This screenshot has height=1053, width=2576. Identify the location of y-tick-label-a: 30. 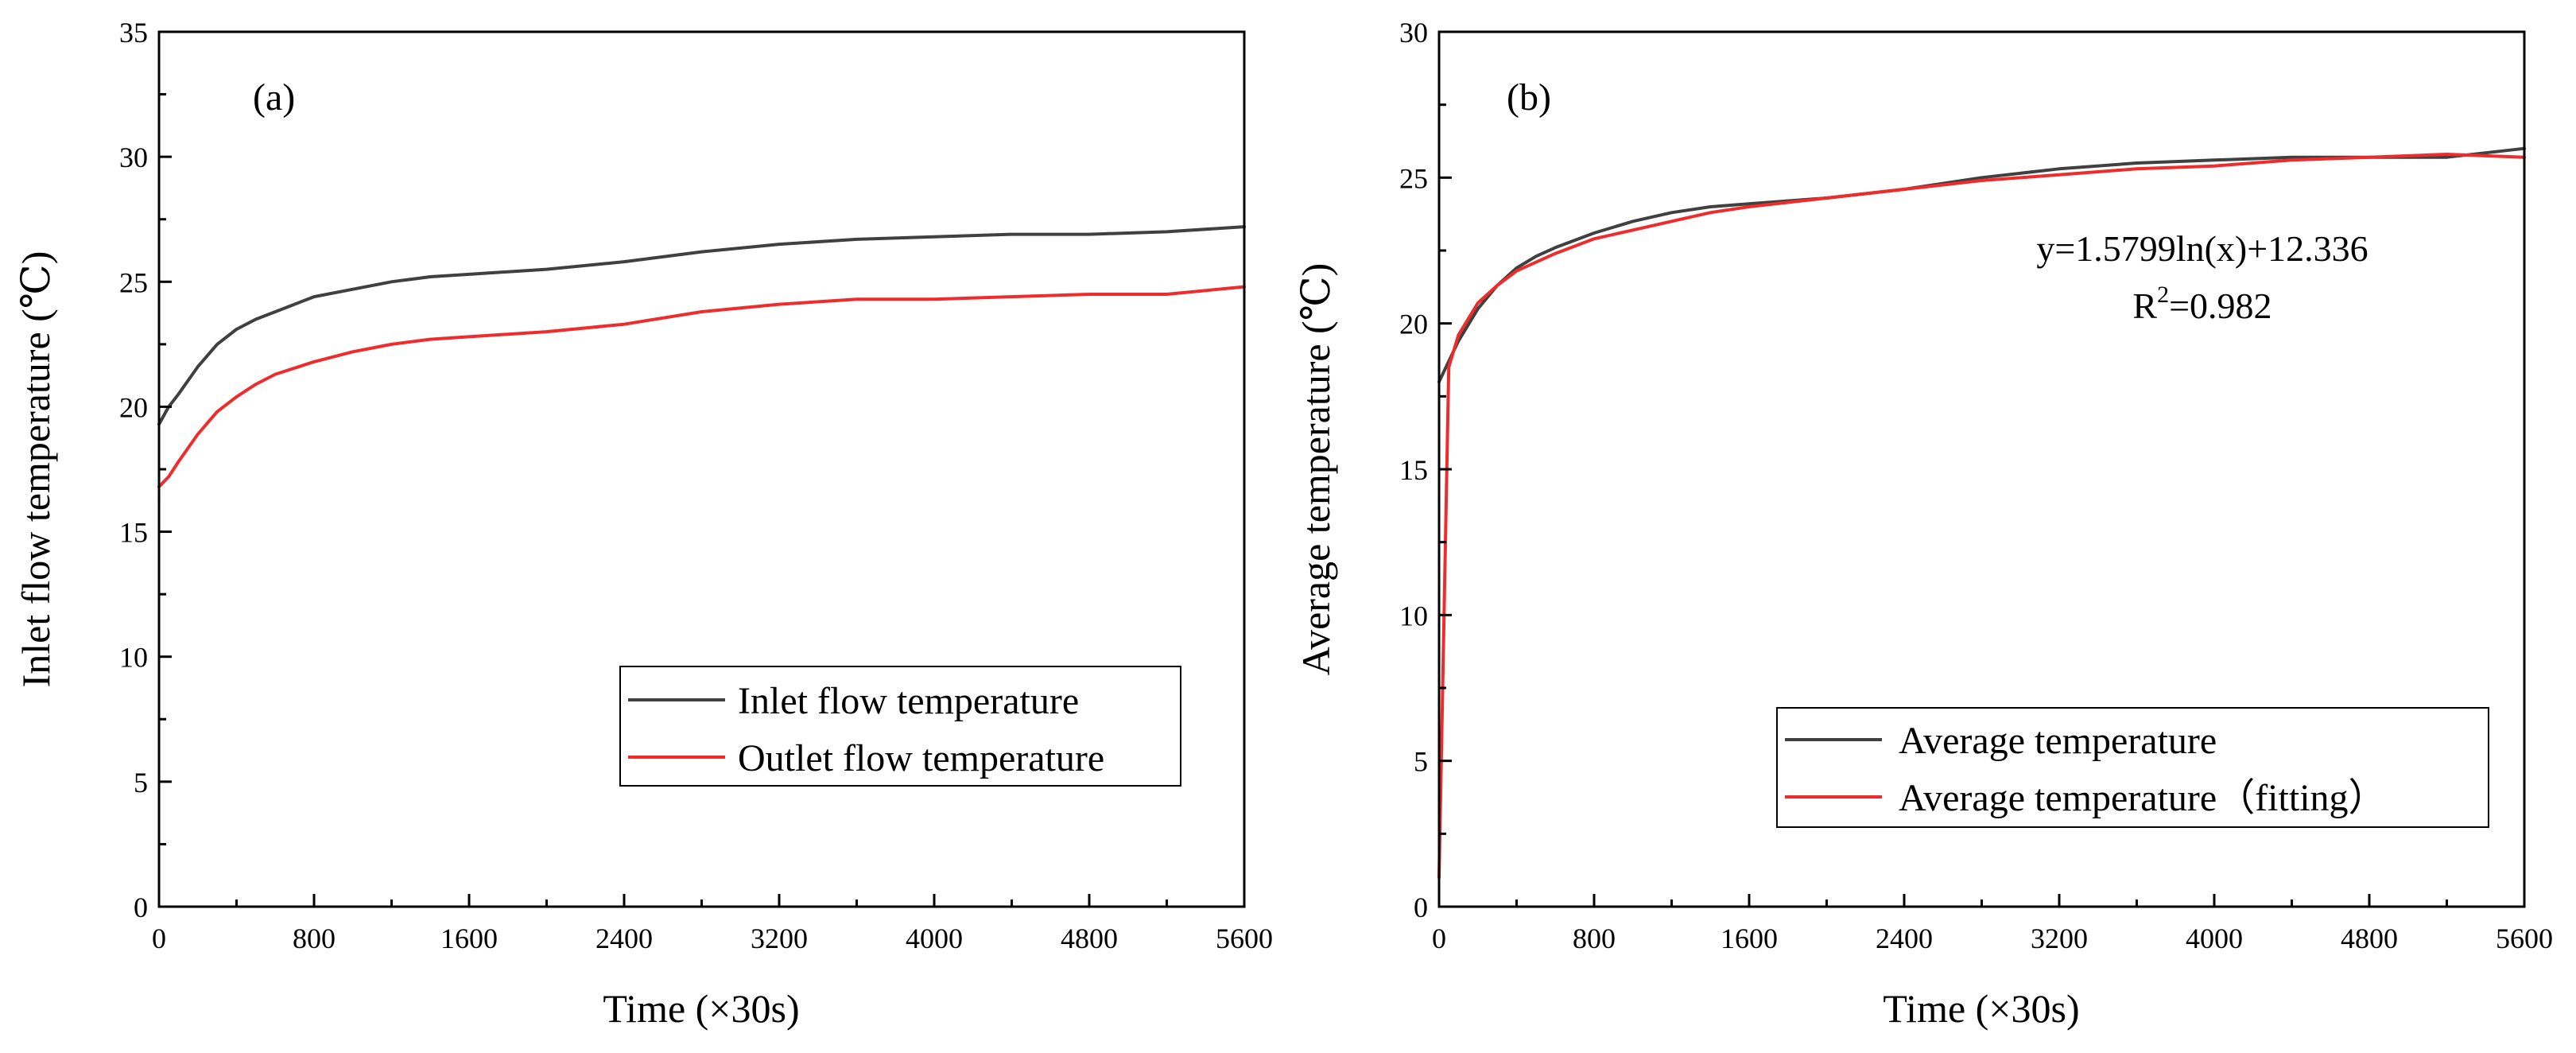
(133, 157).